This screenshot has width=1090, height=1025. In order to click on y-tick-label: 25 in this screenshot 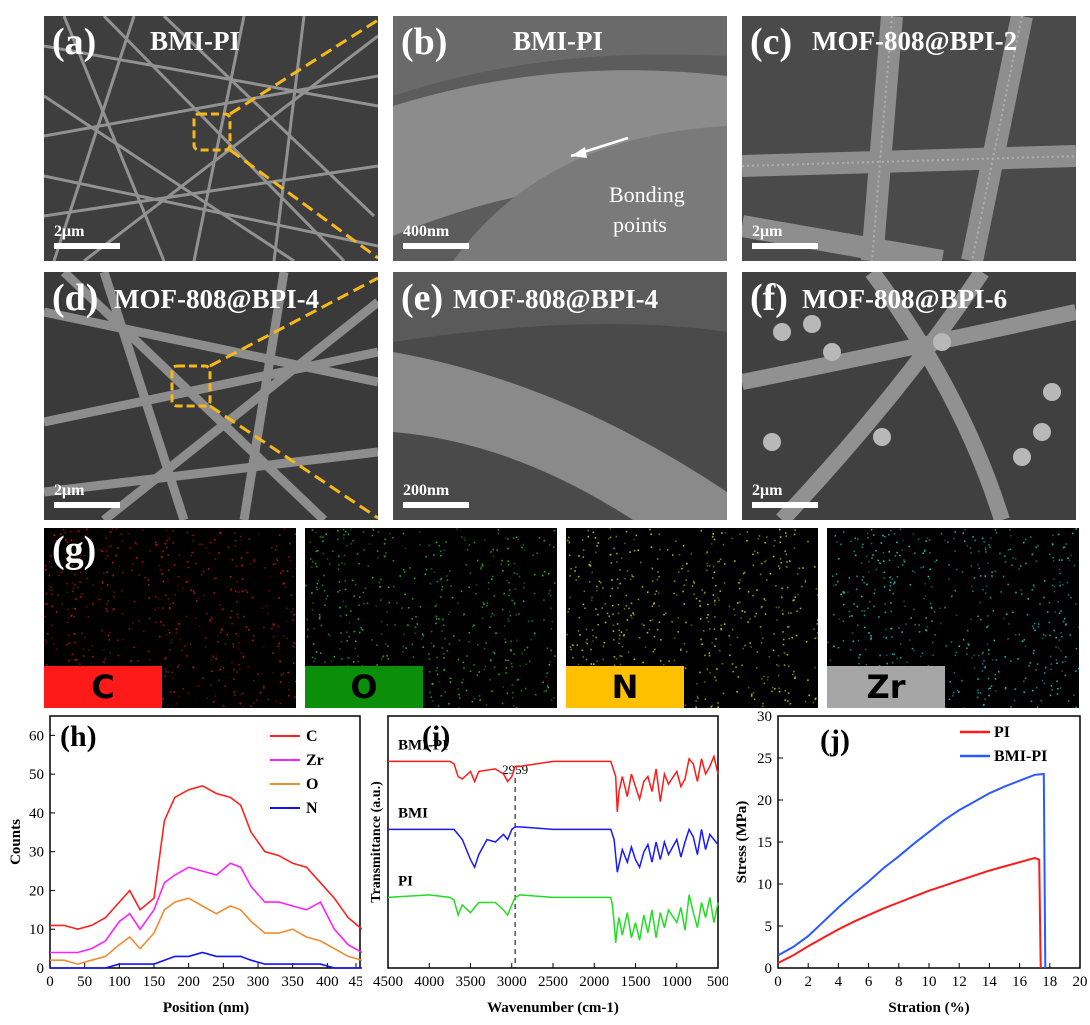, I will do `click(764, 759)`.